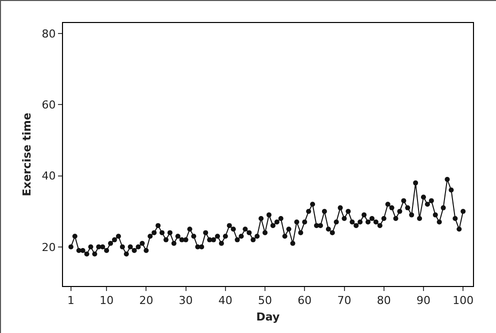 The width and height of the screenshot is (496, 333). Describe the element at coordinates (49, 176) in the screenshot. I see `y-tick-label: 40` at that location.